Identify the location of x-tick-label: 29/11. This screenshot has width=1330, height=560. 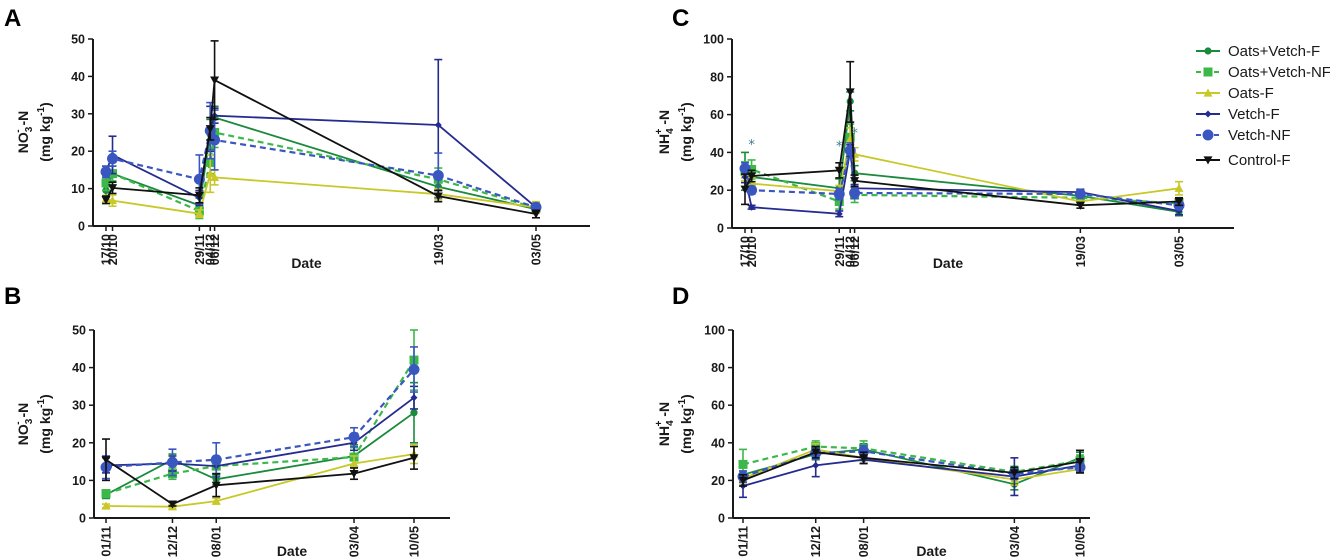
(840, 251).